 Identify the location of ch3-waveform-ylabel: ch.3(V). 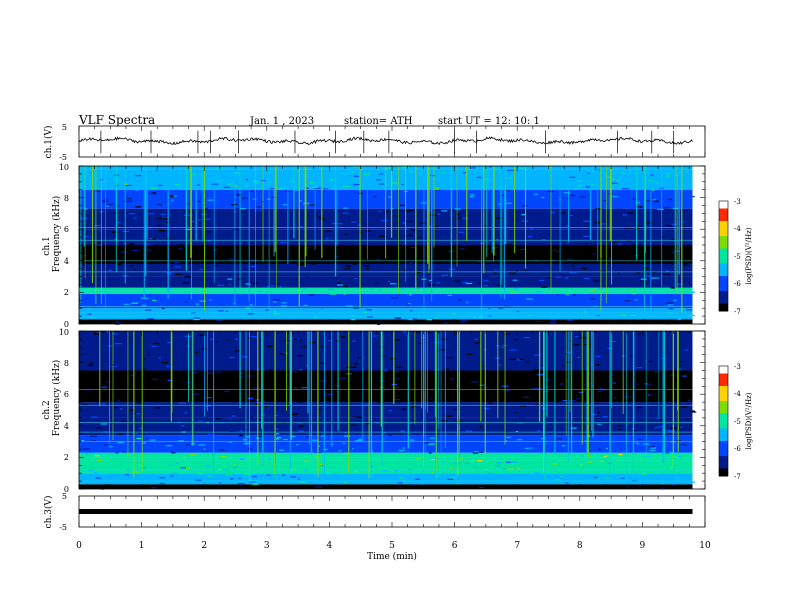
(48, 512).